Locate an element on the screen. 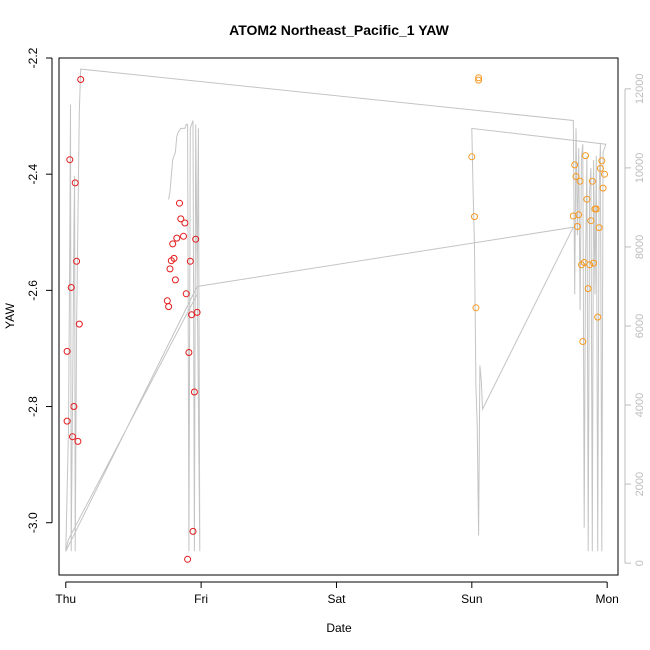 The image size is (650, 650). y-axis-label: YAW is located at coordinates (10, 315).